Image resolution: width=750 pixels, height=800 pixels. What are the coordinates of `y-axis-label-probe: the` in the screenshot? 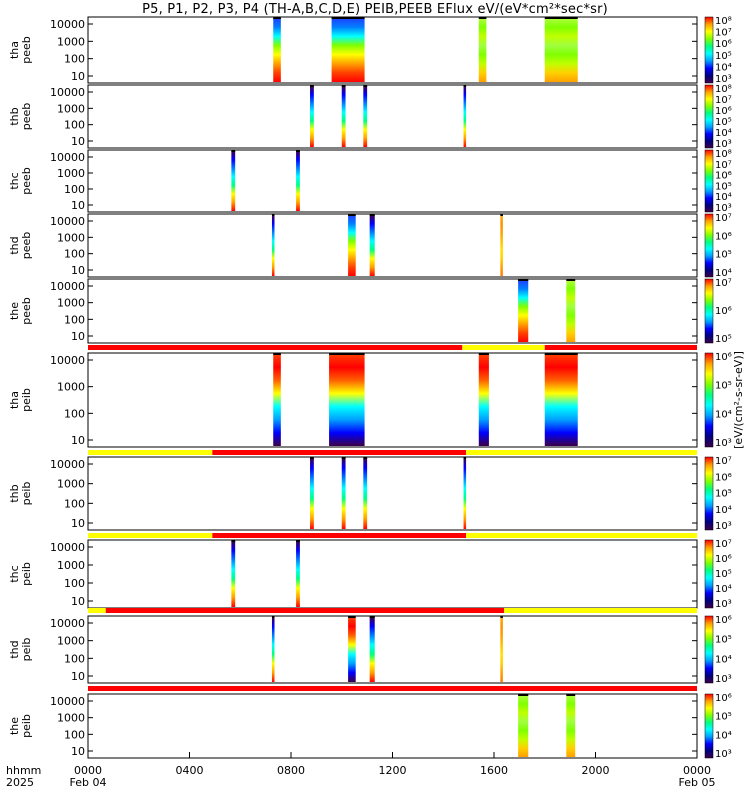 It's located at (14, 726).